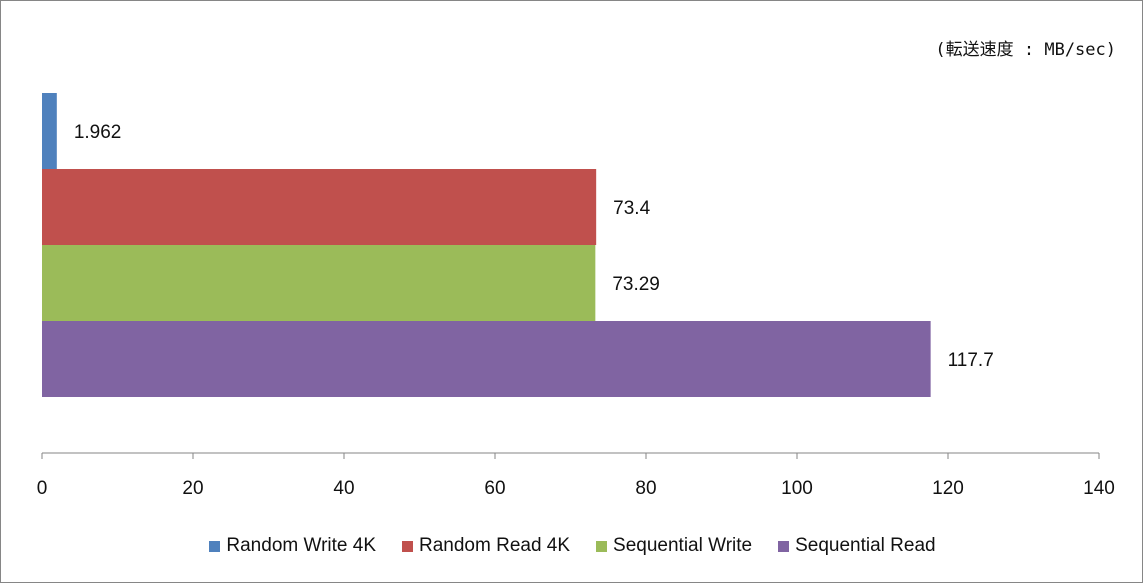 This screenshot has height=584, width=1143. What do you see at coordinates (319, 207) in the screenshot?
I see `bar-random-read-4k` at bounding box center [319, 207].